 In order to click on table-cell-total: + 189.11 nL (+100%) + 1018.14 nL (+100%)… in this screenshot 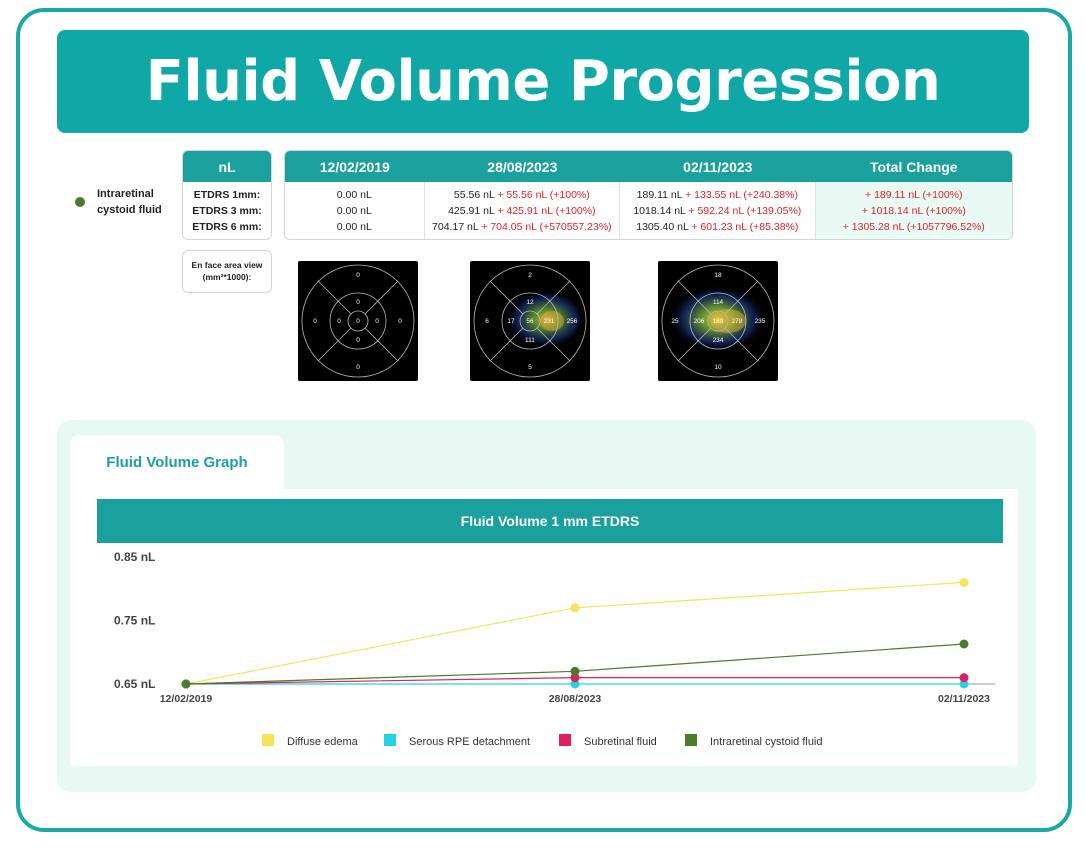, I will do `click(913, 210)`.